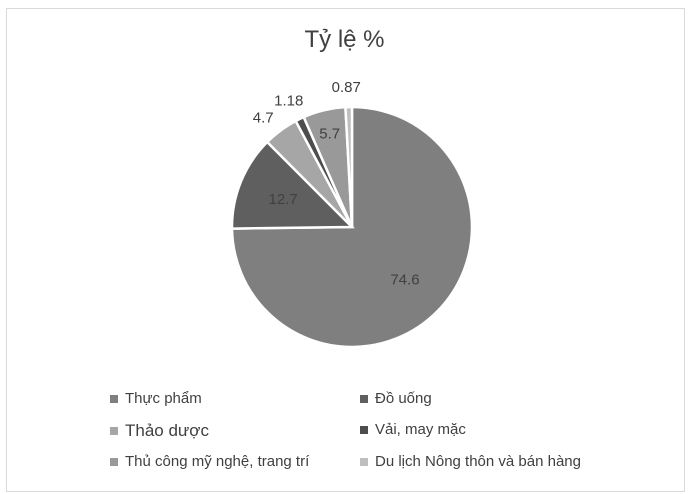 The width and height of the screenshot is (689, 494). What do you see at coordinates (349, 166) in the screenshot?
I see `slice-du-lich` at bounding box center [349, 166].